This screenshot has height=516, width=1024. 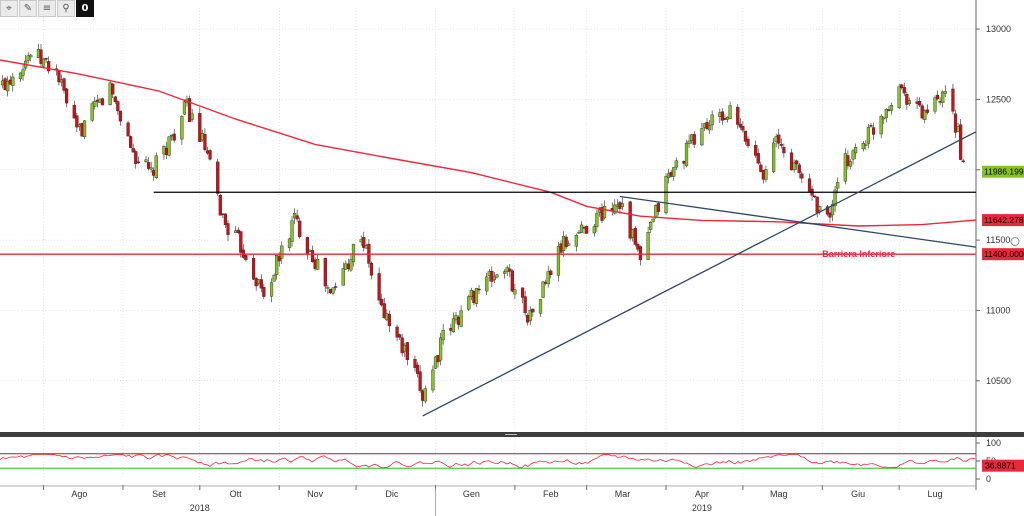 I want to click on pencil-icon: ✎, so click(x=28, y=8).